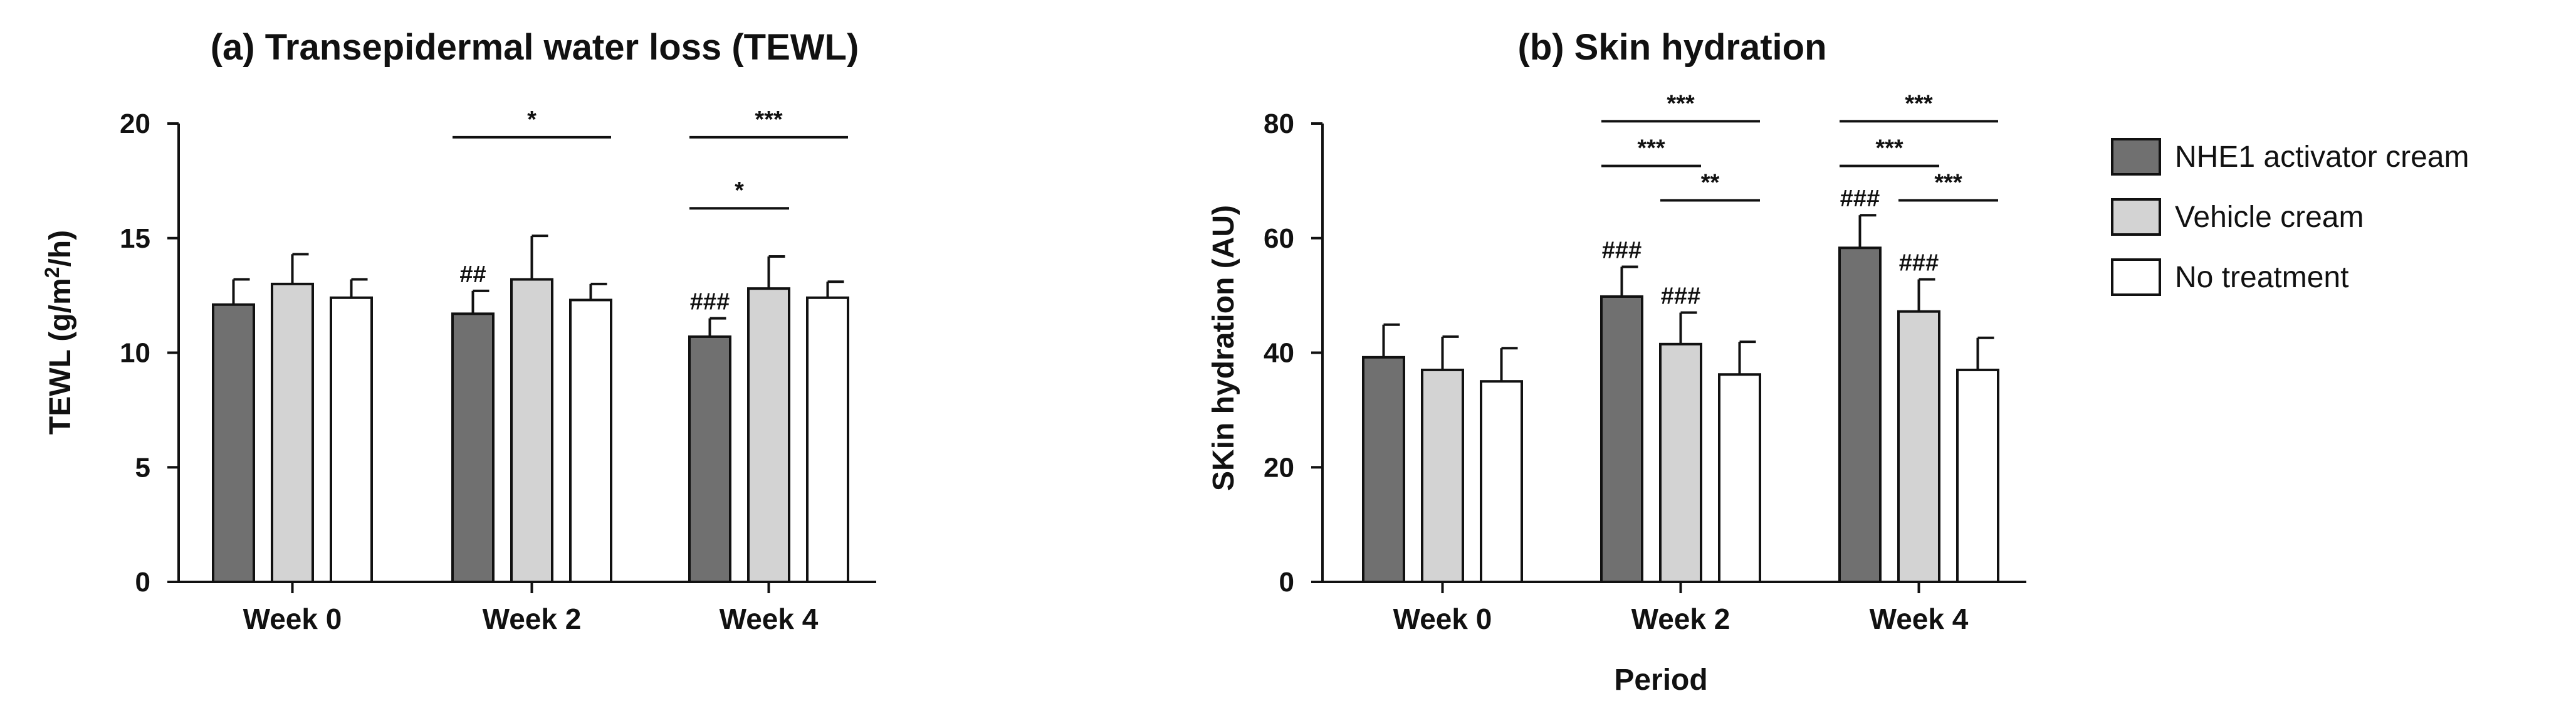 The image size is (2576, 723). Describe the element at coordinates (2261, 277) in the screenshot. I see `legend-label-no-treatment: No treatment` at that location.